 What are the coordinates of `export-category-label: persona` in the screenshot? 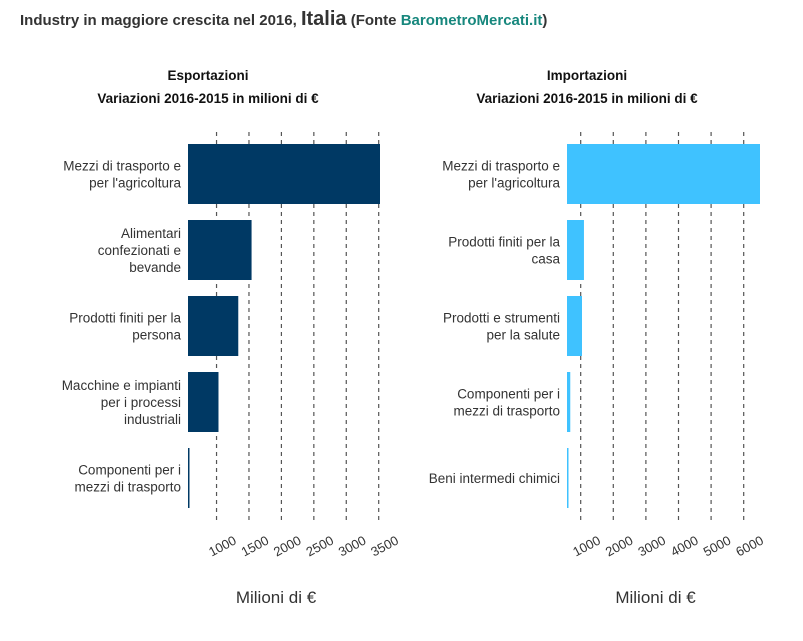 It's located at (156, 335).